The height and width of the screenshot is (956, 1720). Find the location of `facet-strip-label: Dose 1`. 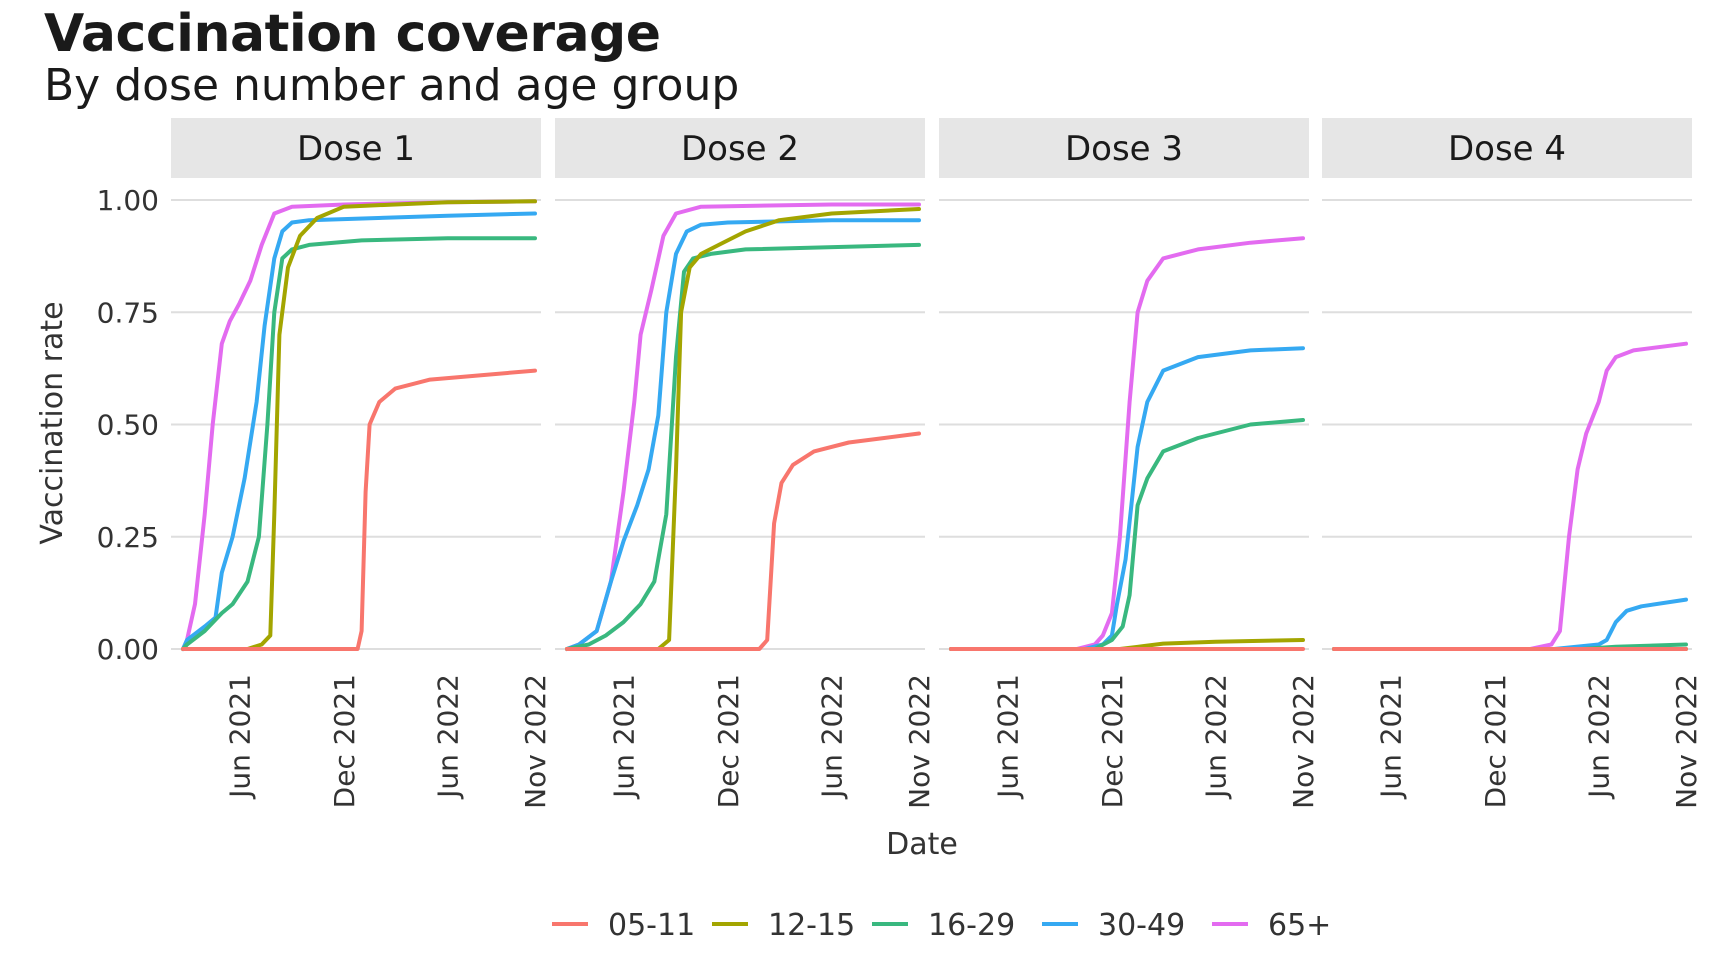

facet-strip-label: Dose 1 is located at coordinates (356, 149).